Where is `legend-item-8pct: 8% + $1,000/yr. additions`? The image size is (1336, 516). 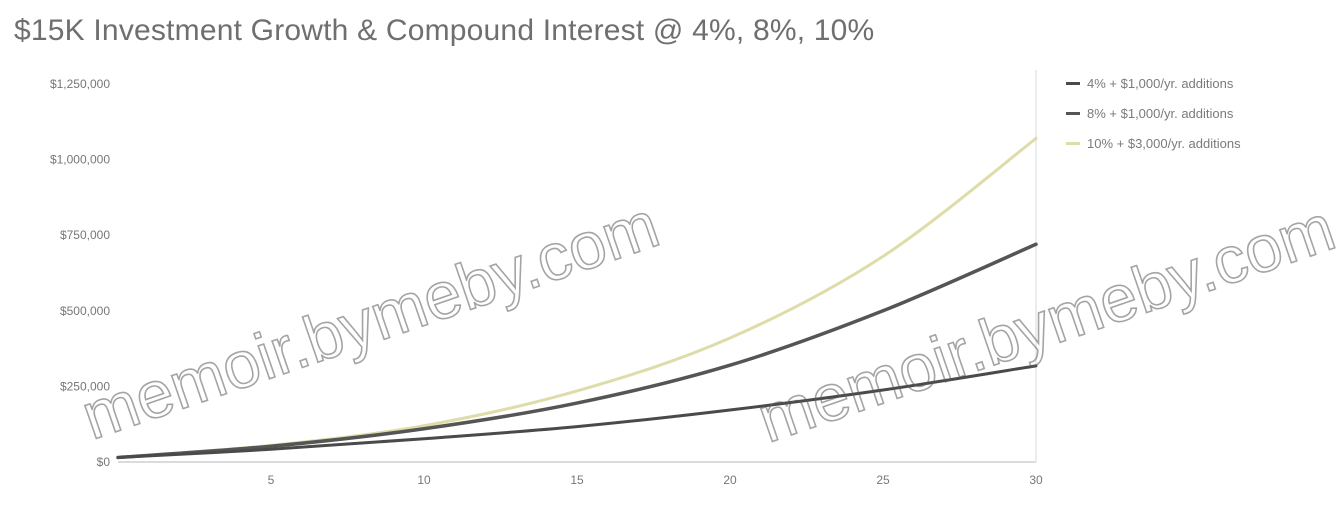 legend-item-8pct: 8% + $1,000/yr. additions is located at coordinates (1153, 113).